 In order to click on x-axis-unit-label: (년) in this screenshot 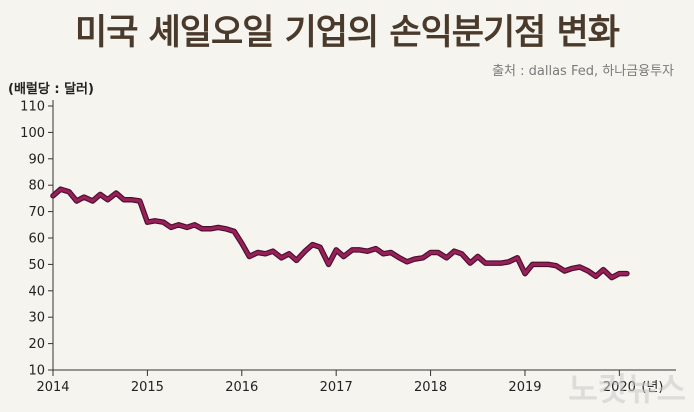, I will do `click(652, 387)`.